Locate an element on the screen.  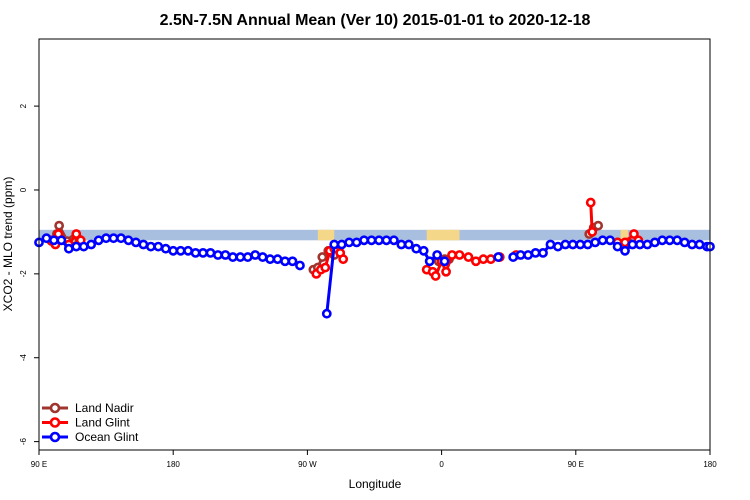
legend-label: Land Nadir is located at coordinates (104, 408).